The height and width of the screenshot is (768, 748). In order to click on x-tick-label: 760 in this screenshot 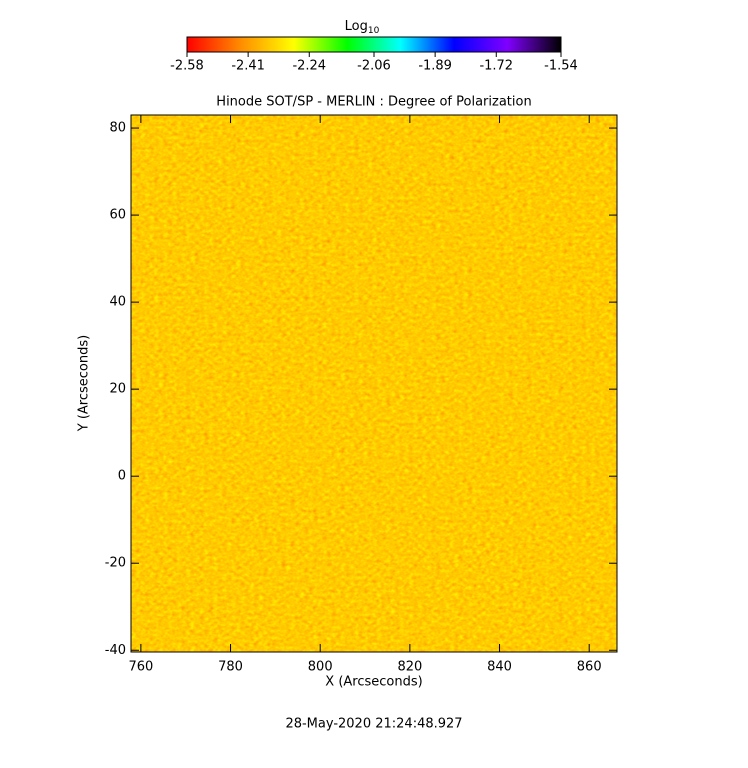, I will do `click(140, 667)`.